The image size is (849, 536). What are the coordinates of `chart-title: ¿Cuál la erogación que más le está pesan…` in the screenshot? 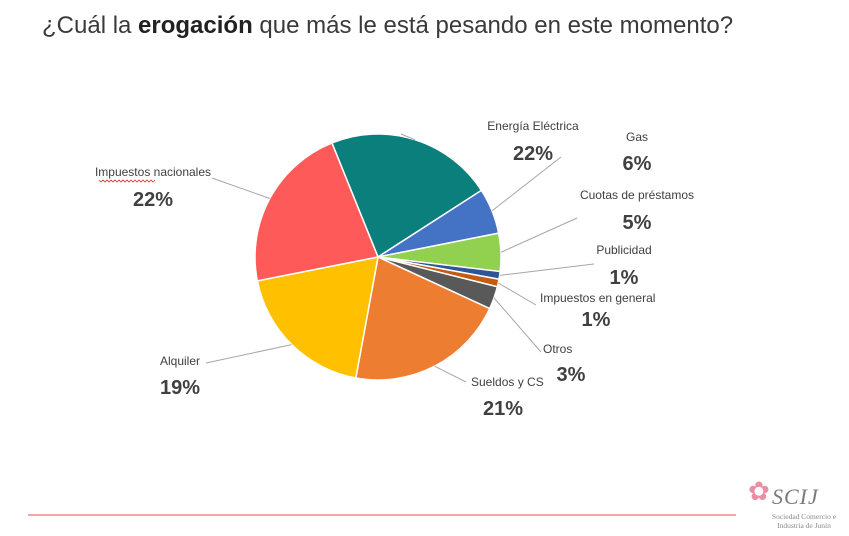 It's located at (387, 26).